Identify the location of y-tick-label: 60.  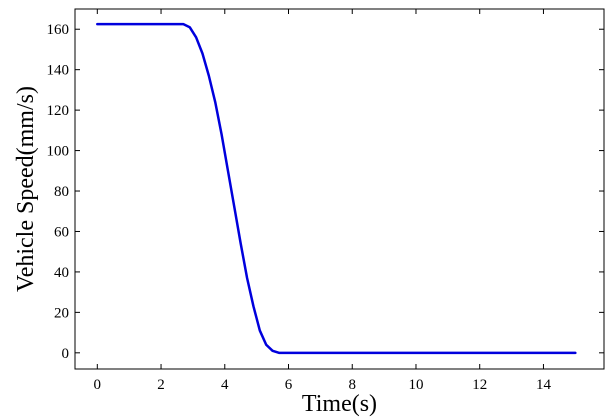
(61, 232).